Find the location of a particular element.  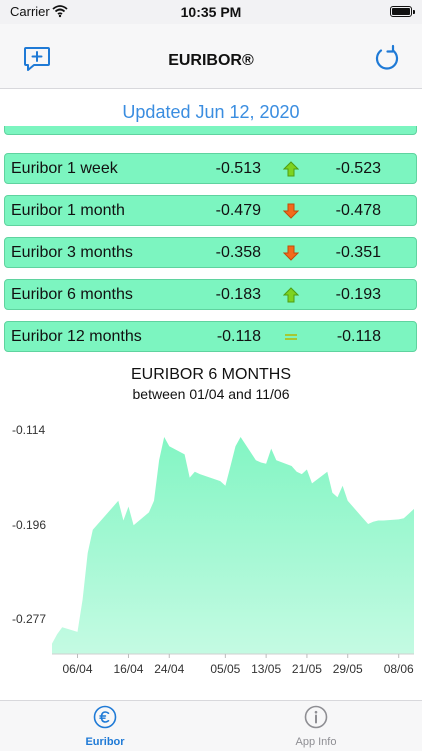

rate-name: Euribor 12 months is located at coordinates (76, 336).